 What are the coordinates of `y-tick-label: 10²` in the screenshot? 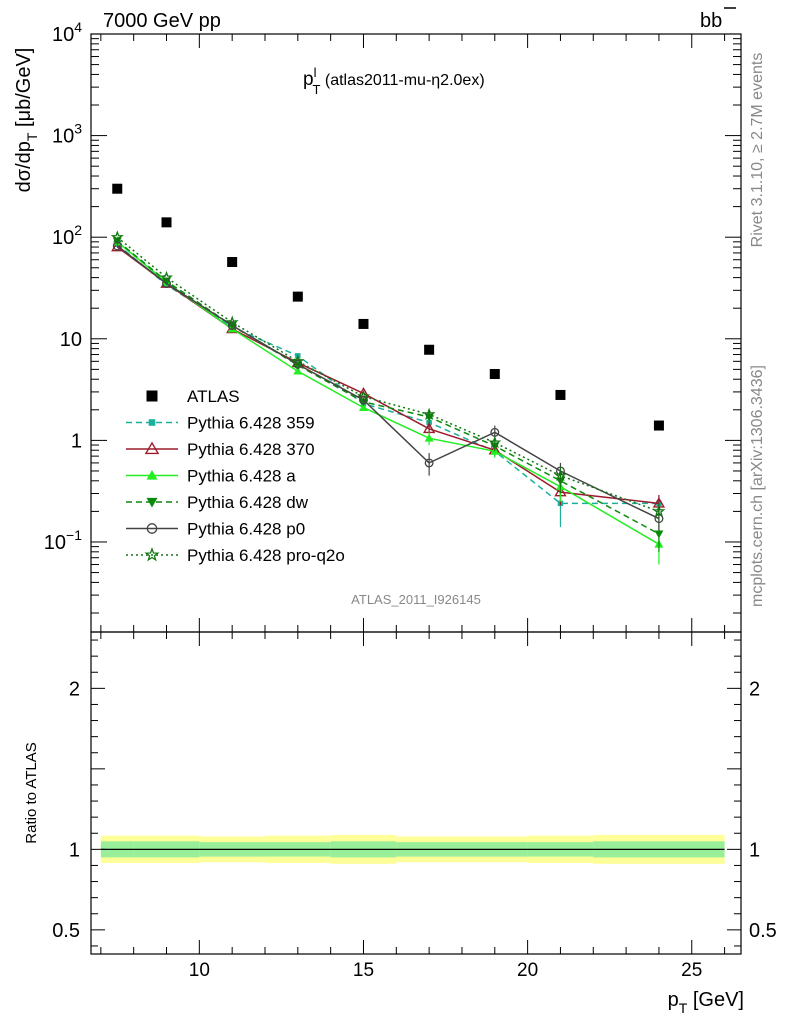 It's located at (67, 235).